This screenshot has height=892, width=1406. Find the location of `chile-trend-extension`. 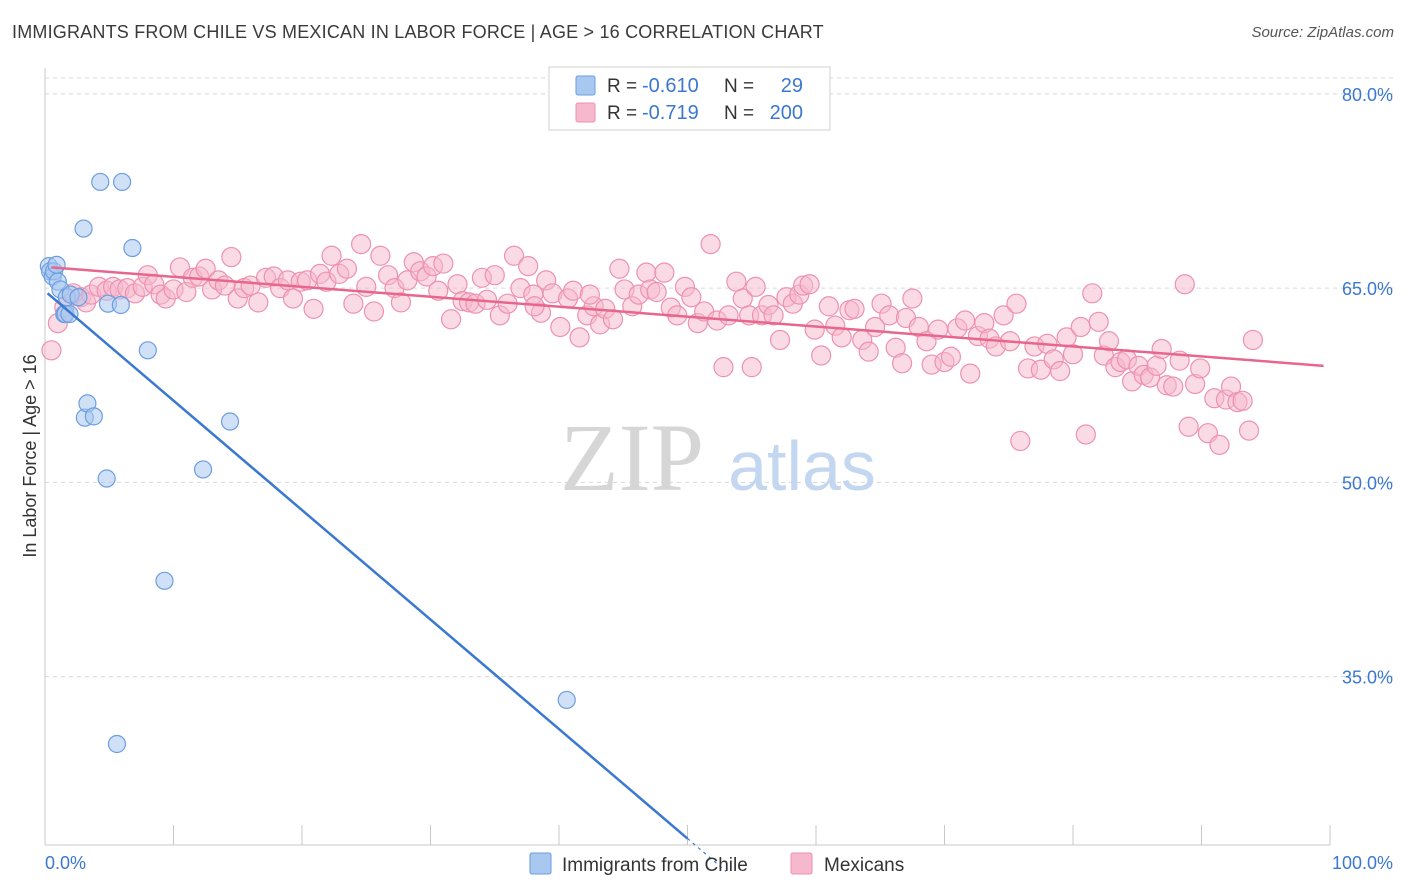

chile-trend-extension is located at coordinates (707, 855).